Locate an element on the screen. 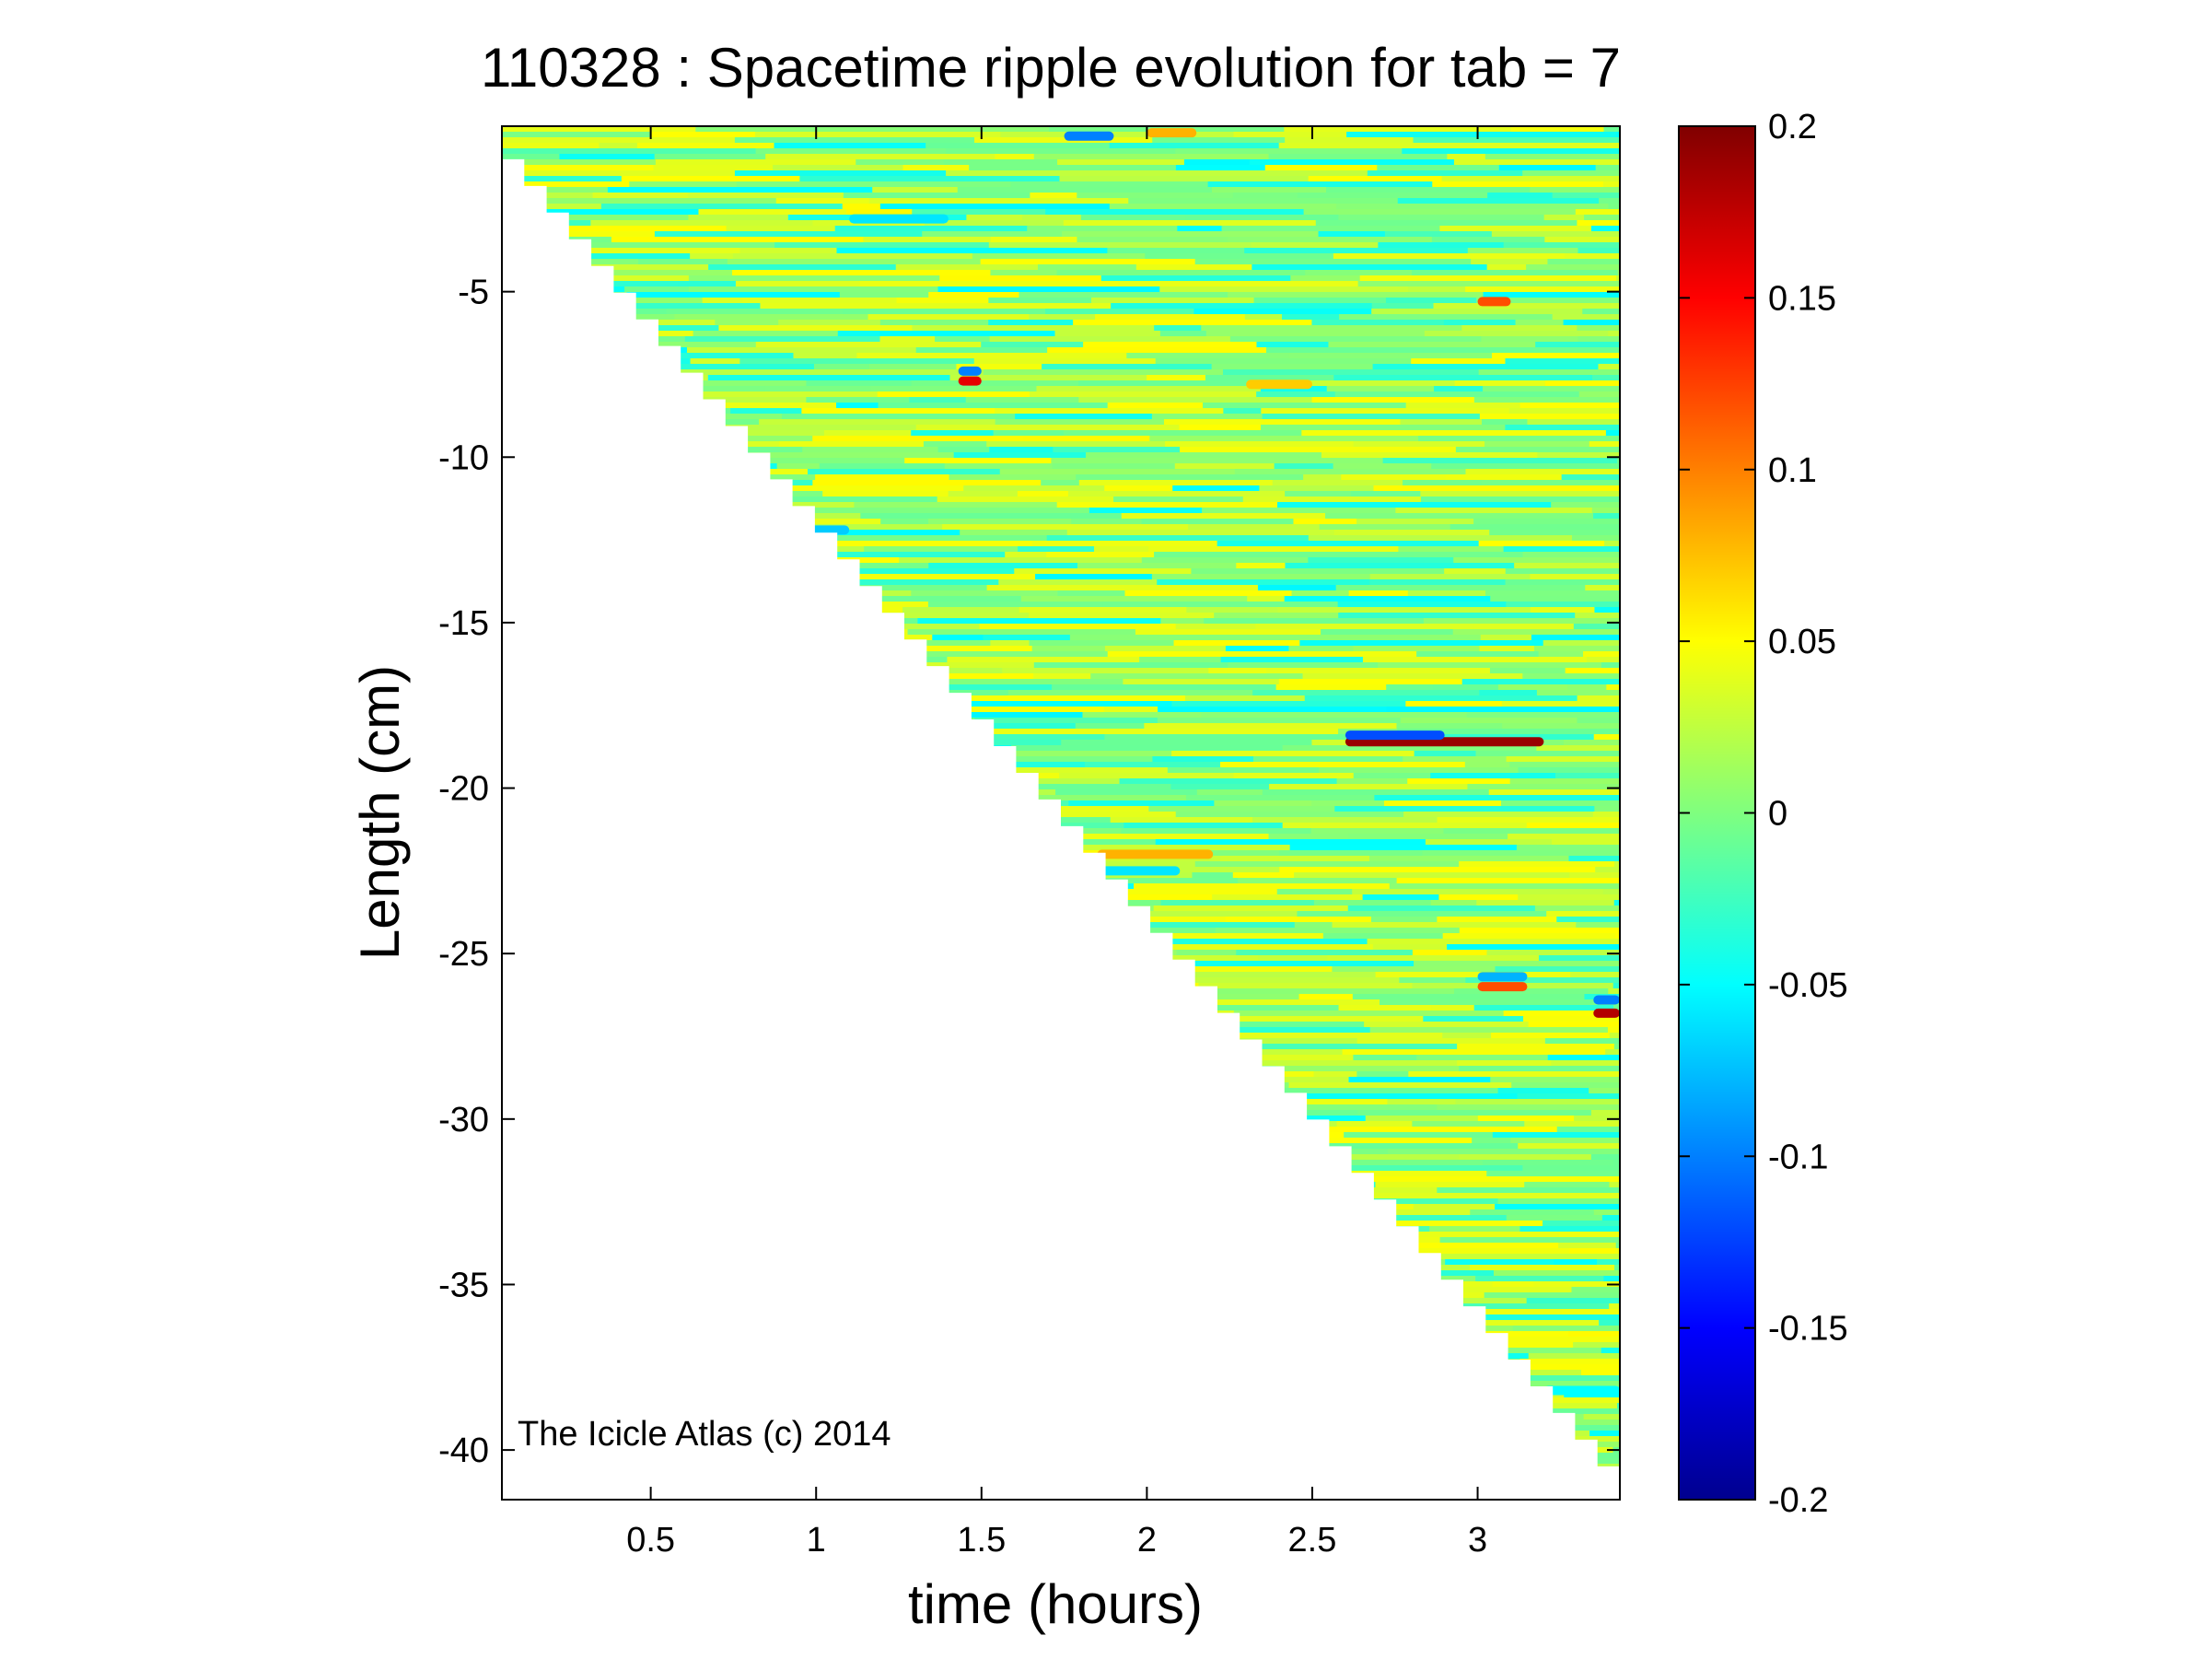 Image resolution: width=2212 pixels, height=1659 pixels. x-tick-label: 3 is located at coordinates (1478, 1540).